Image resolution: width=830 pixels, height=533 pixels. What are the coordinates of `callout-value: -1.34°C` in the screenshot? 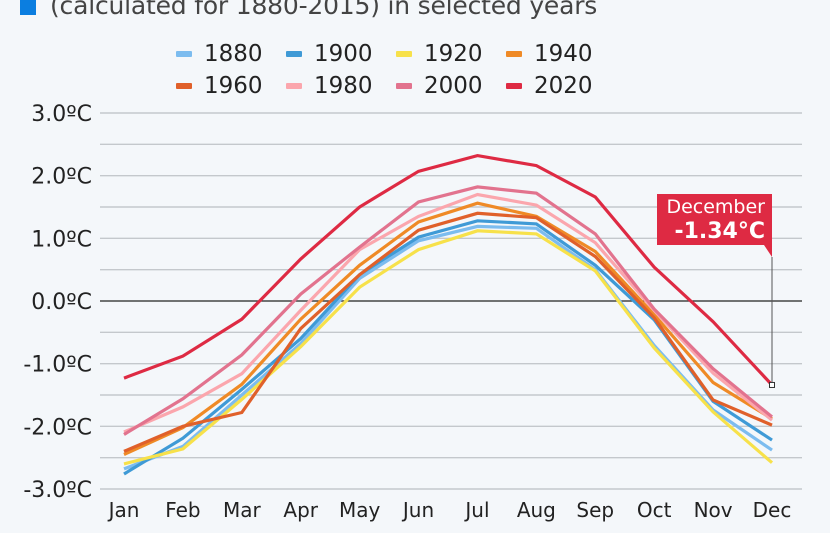 It's located at (719, 231).